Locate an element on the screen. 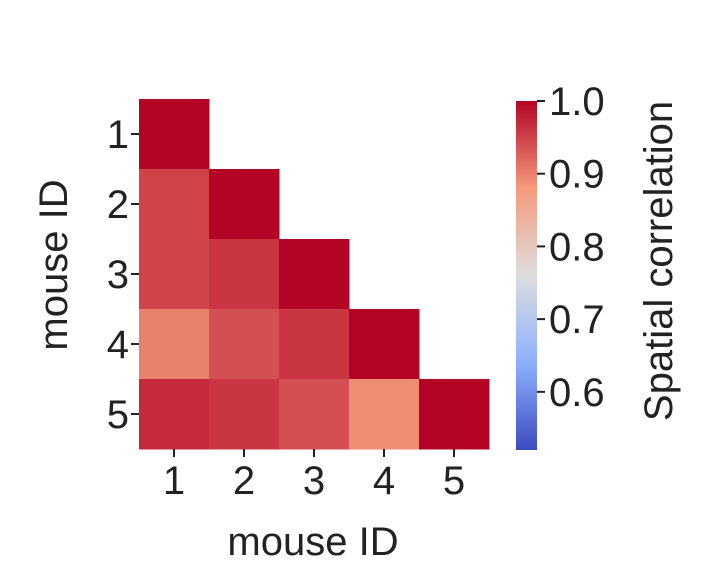 Image resolution: width=701 pixels, height=575 pixels. x-axis-label: mouse ID is located at coordinates (312, 542).